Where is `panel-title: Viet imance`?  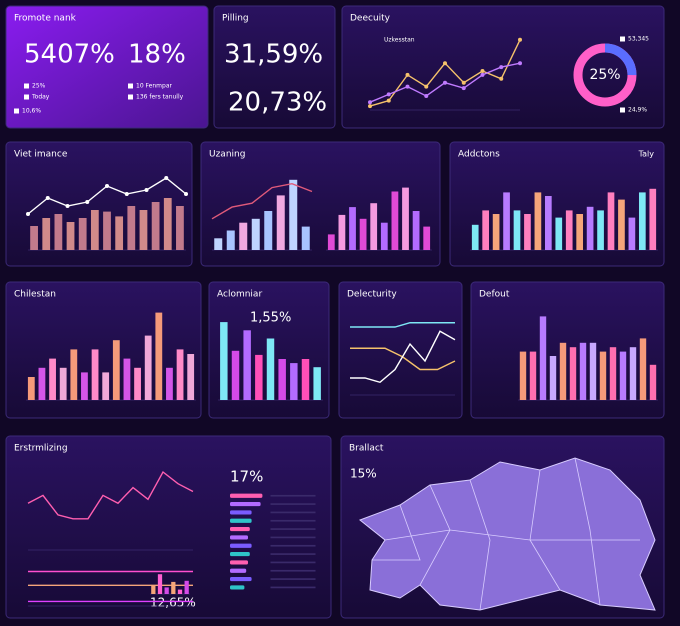 panel-title: Viet imance is located at coordinates (41, 155).